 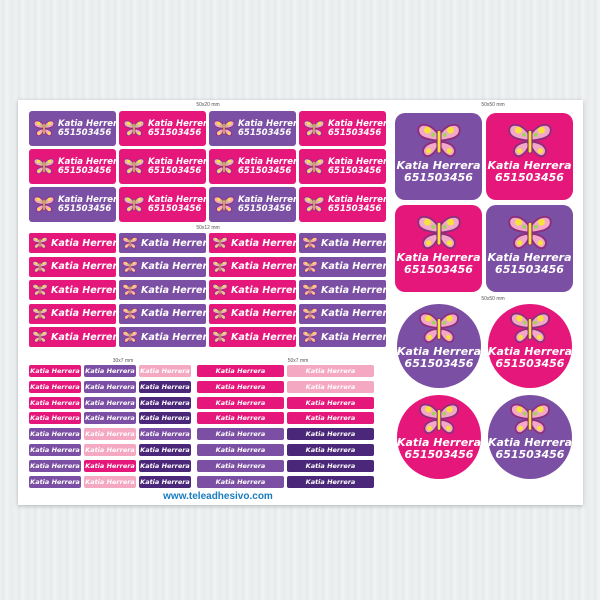 What do you see at coordinates (218, 496) in the screenshot?
I see `website-url: www.teleadhesivo.com` at bounding box center [218, 496].